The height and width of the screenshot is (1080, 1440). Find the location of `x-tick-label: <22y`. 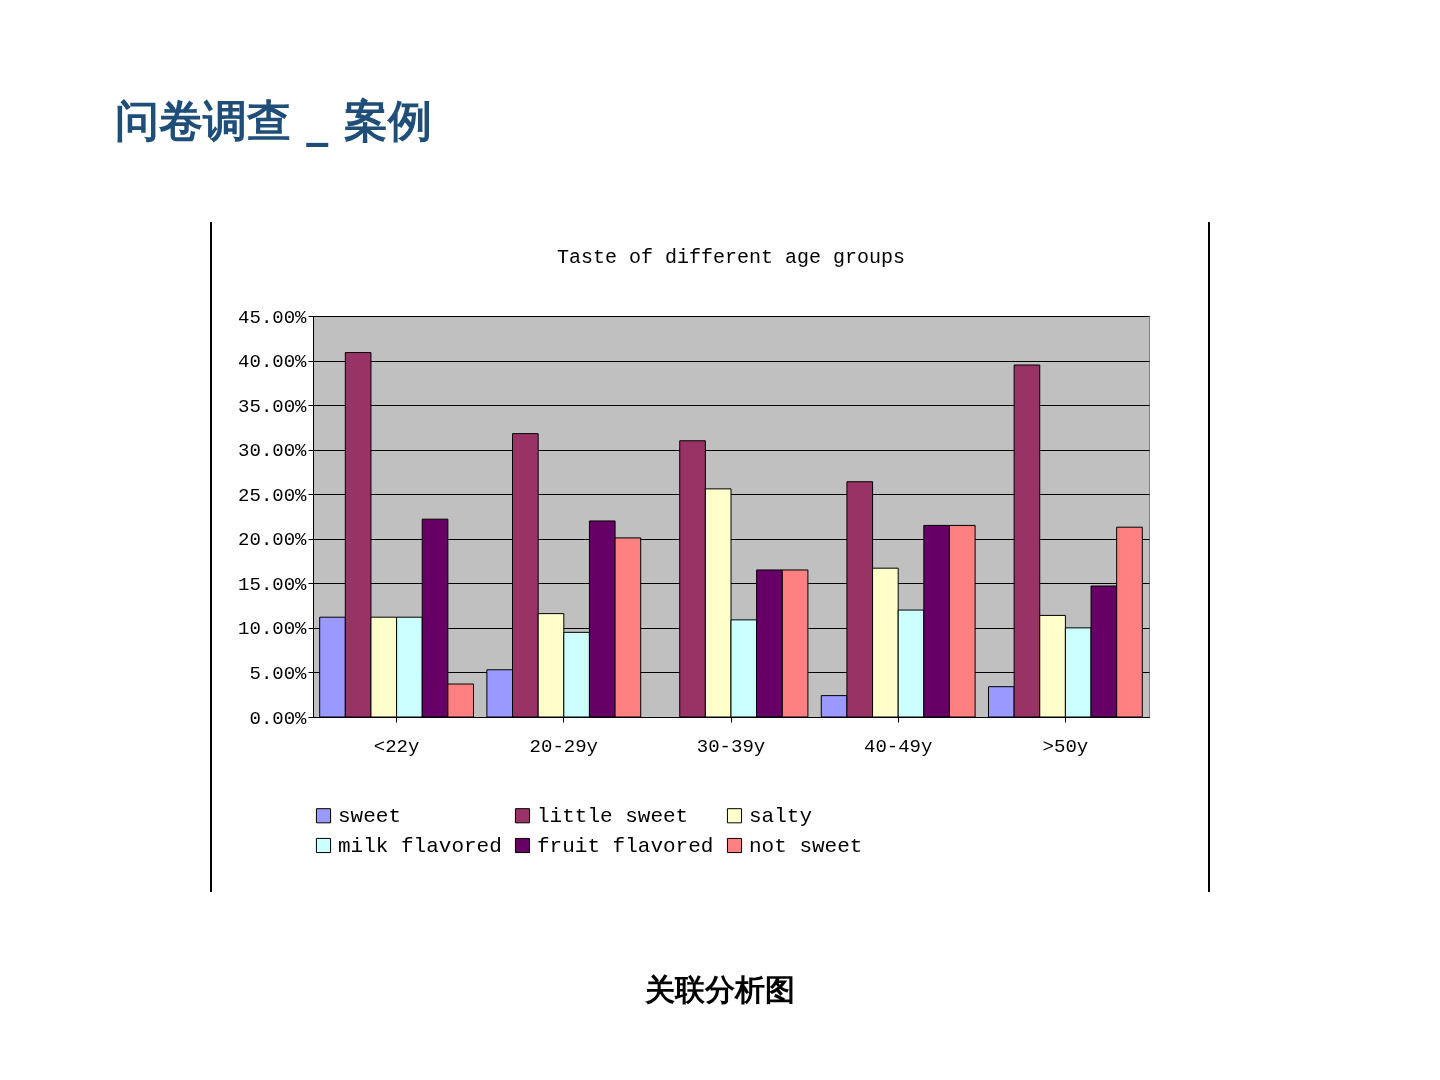

x-tick-label: <22y is located at coordinates (396, 746).